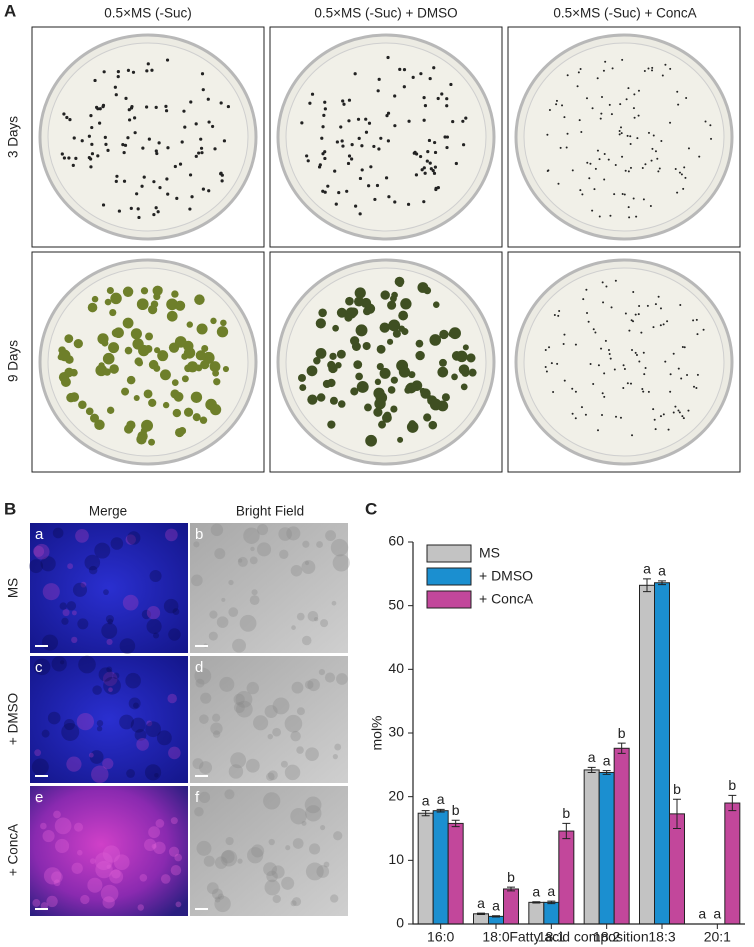 This screenshot has width=754, height=947. I want to click on legend-label: + ConcA, so click(506, 599).